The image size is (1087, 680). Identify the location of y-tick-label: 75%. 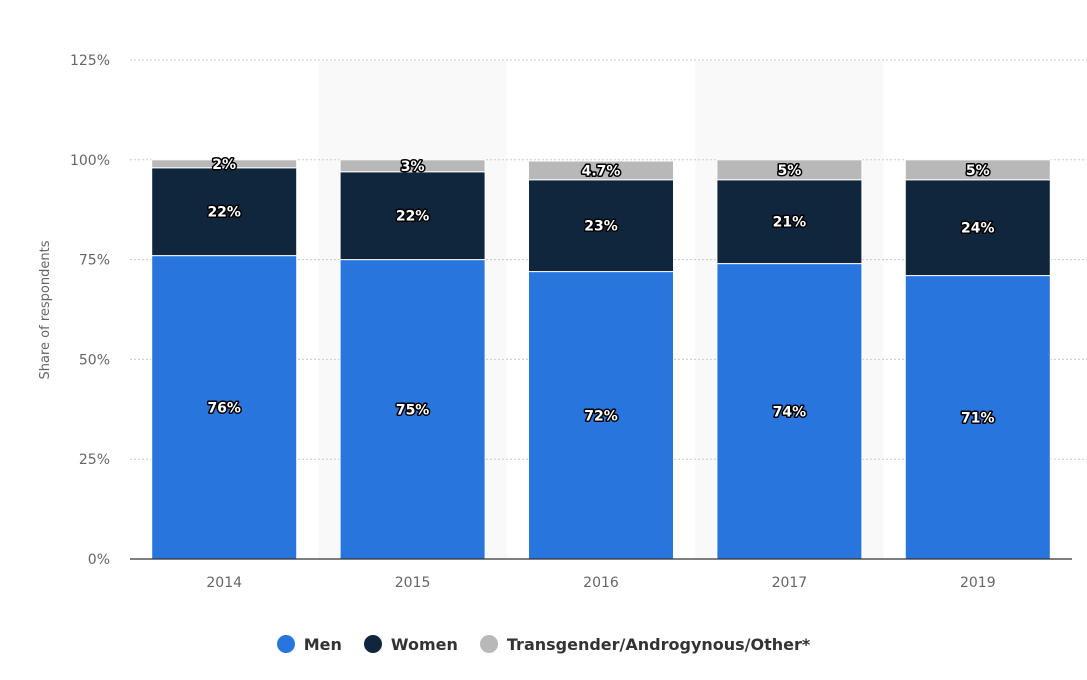
(94, 261).